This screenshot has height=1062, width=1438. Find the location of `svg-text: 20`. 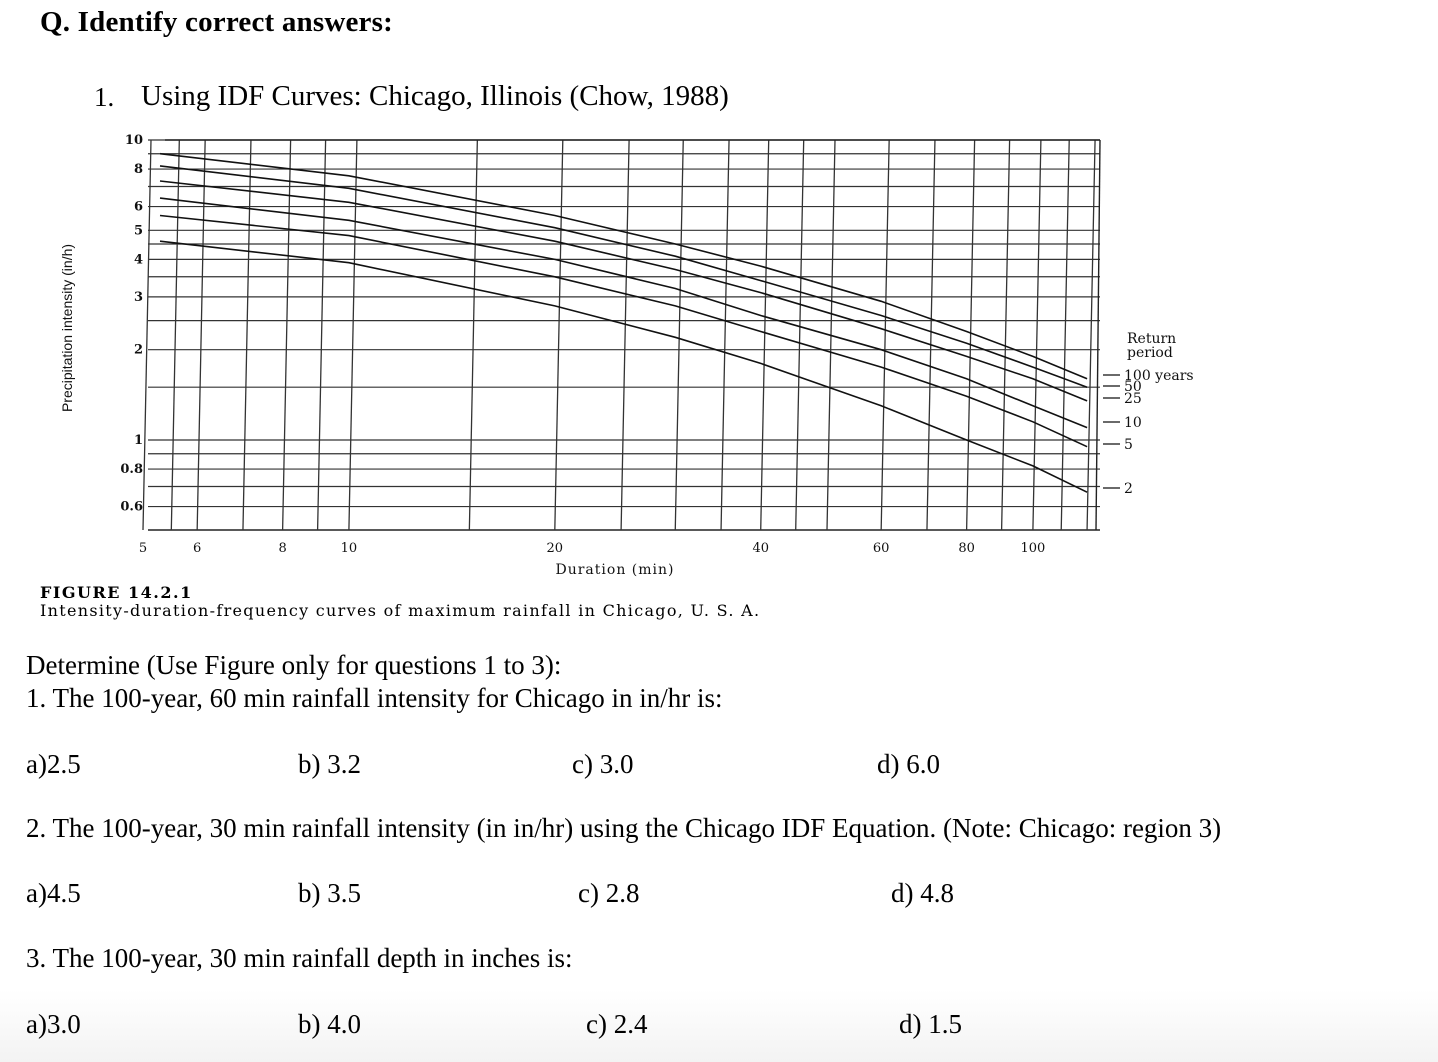

svg-text: 20 is located at coordinates (555, 548).